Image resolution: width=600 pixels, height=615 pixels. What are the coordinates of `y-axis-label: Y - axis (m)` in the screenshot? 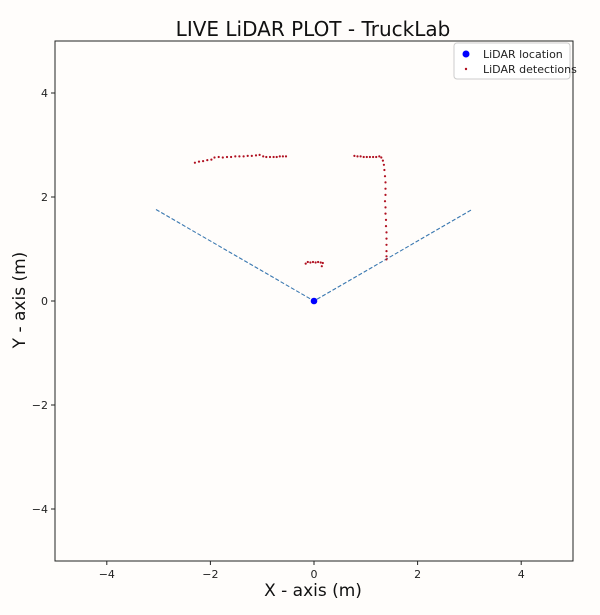 It's located at (20, 301).